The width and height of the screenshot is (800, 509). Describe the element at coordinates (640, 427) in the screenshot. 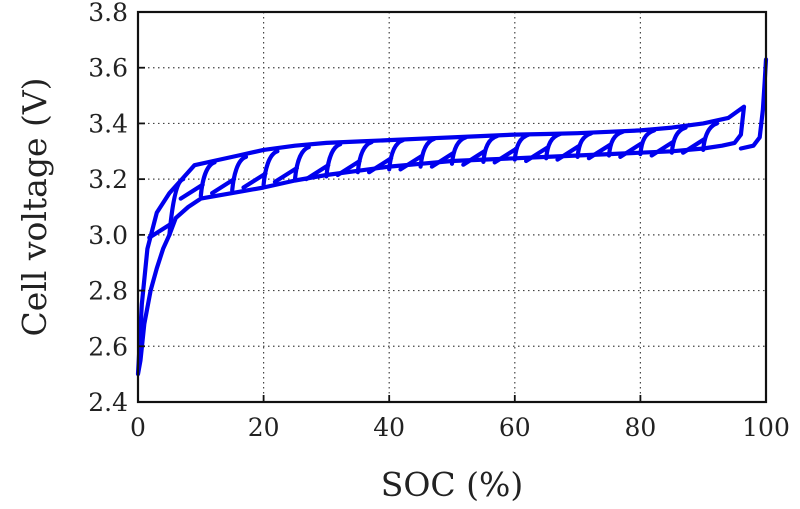

I see `x-tick-label: 80` at that location.